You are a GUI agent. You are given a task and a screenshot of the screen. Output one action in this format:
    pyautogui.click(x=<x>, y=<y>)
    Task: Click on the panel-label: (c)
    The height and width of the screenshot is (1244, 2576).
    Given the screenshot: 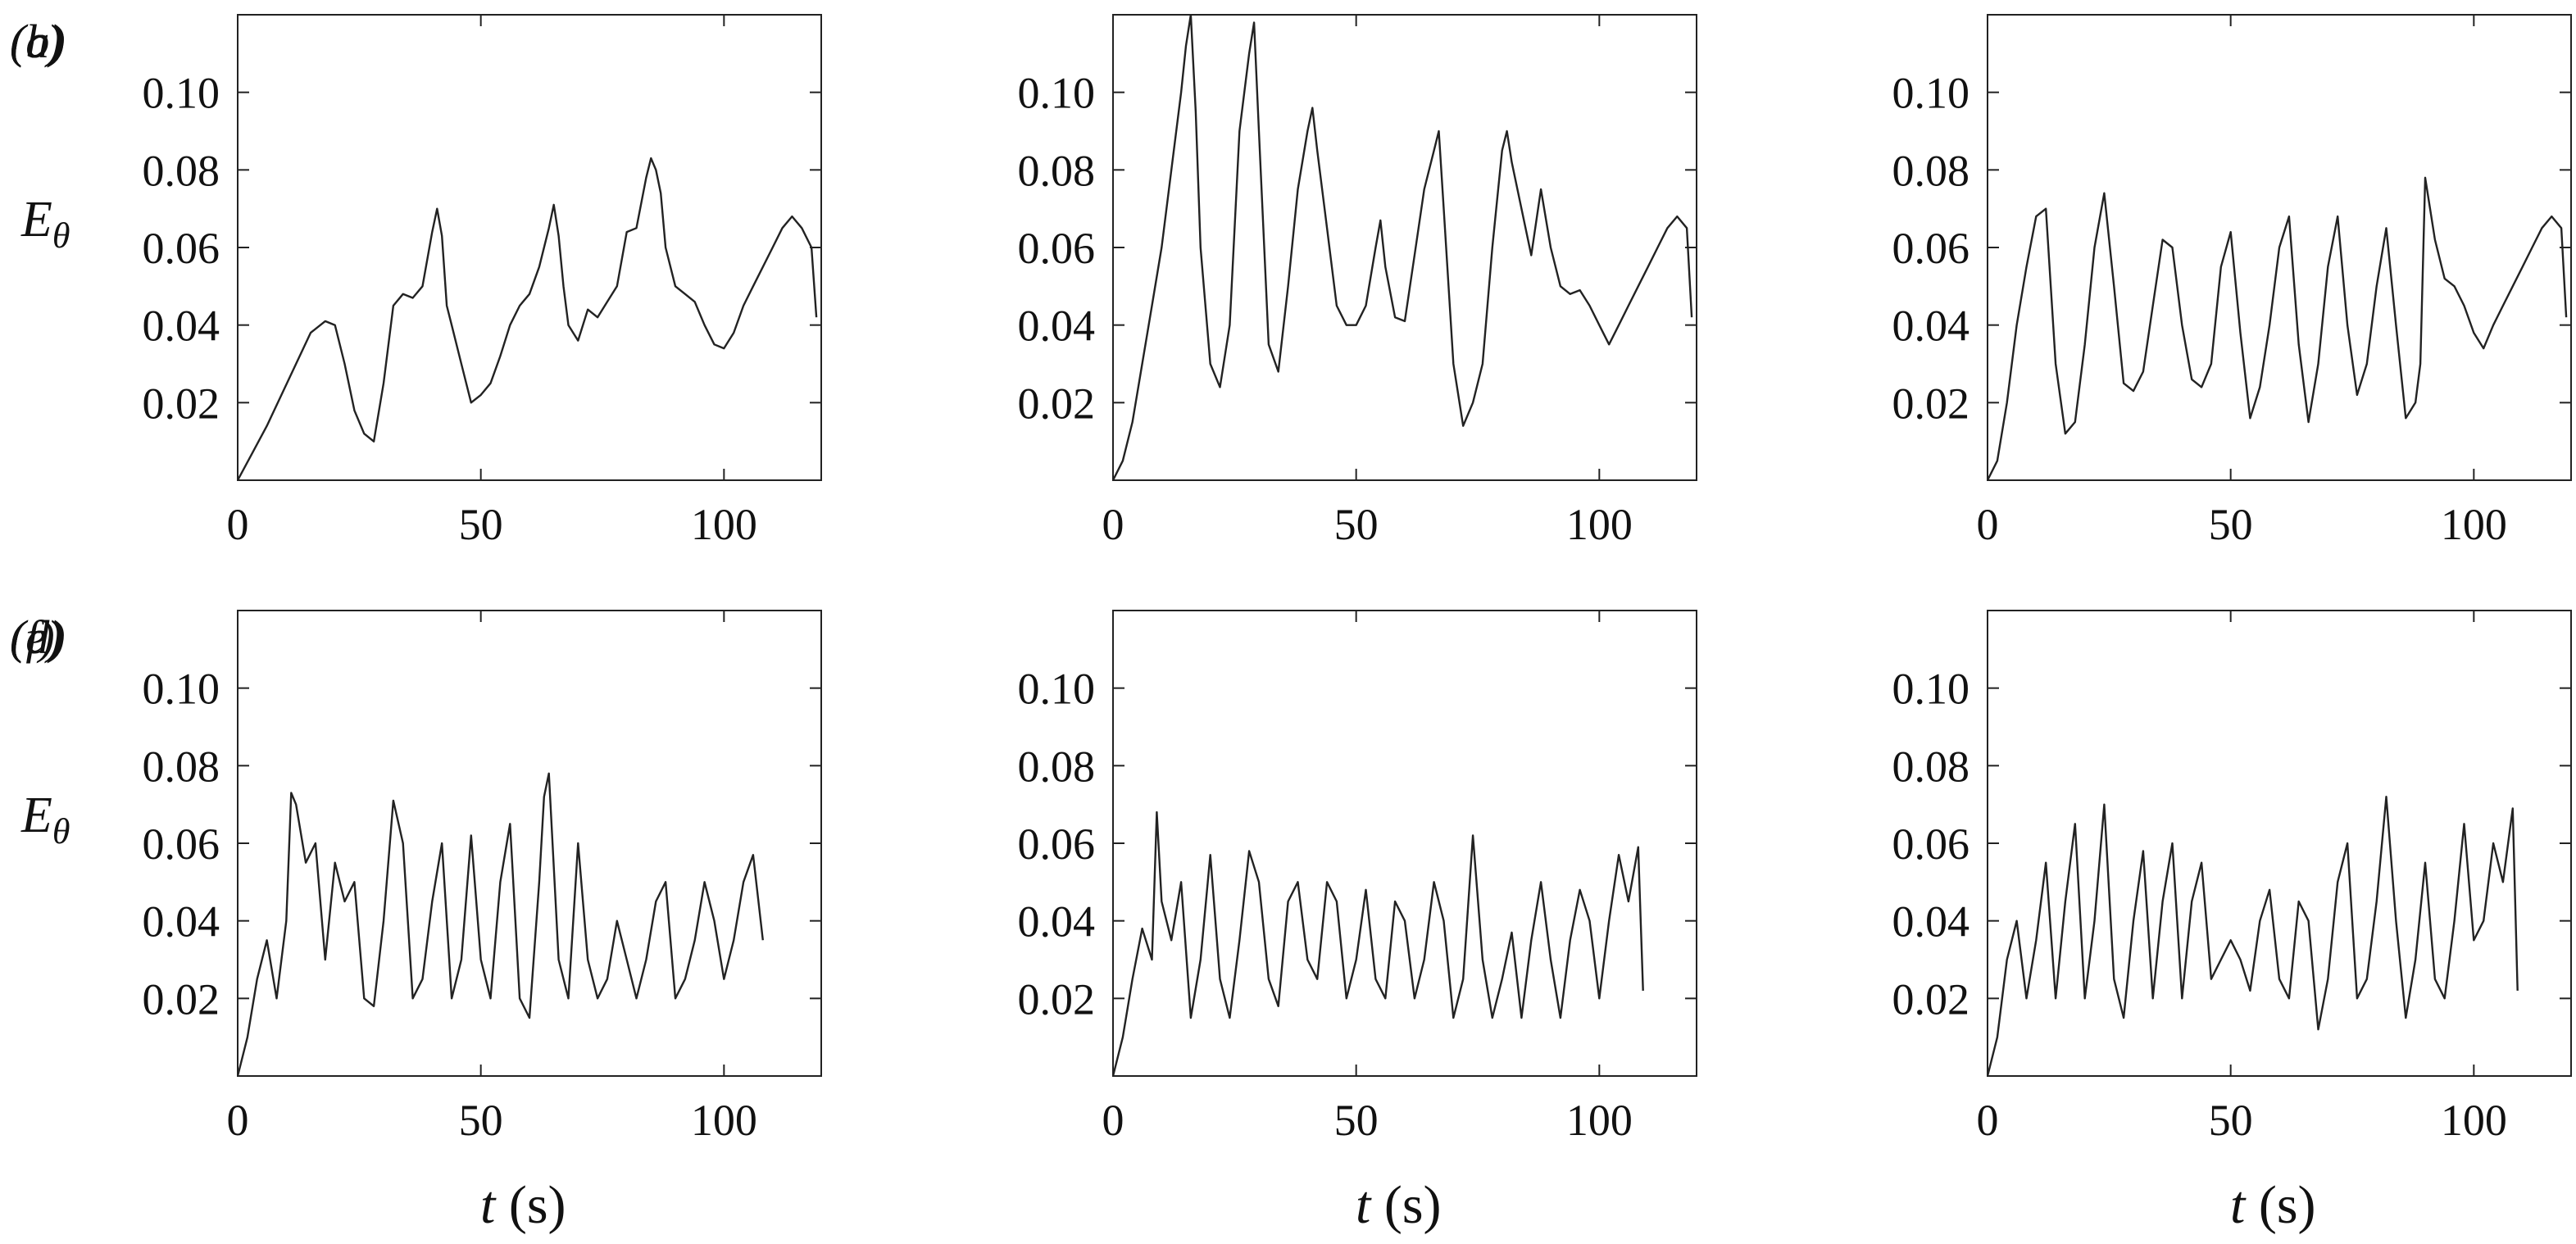 What is the action you would take?
    pyautogui.click(x=36, y=41)
    